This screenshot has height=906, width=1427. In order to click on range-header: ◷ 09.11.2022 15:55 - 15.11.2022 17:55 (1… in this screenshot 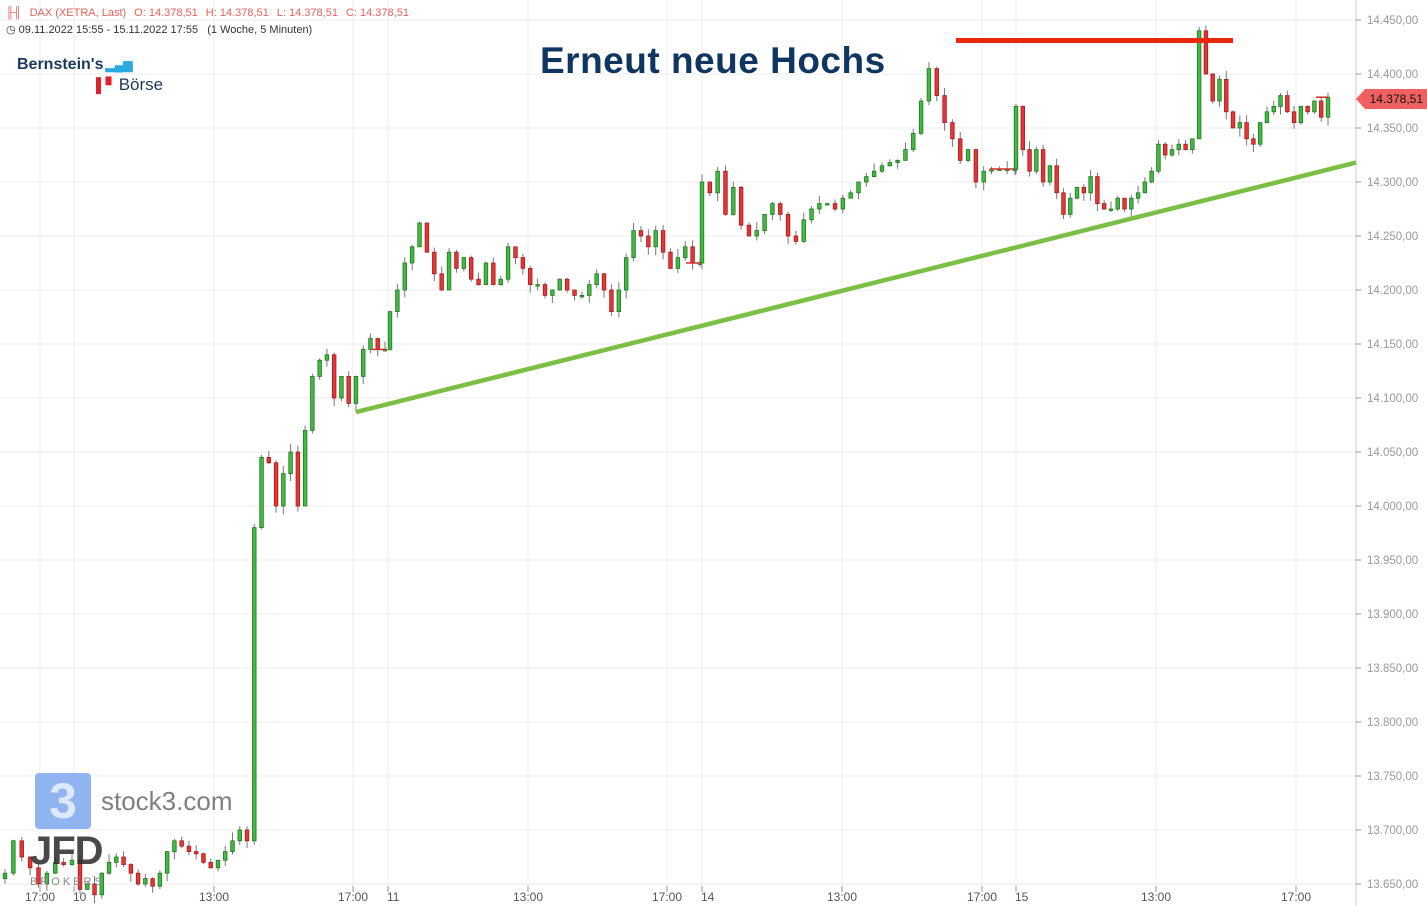, I will do `click(159, 29)`.